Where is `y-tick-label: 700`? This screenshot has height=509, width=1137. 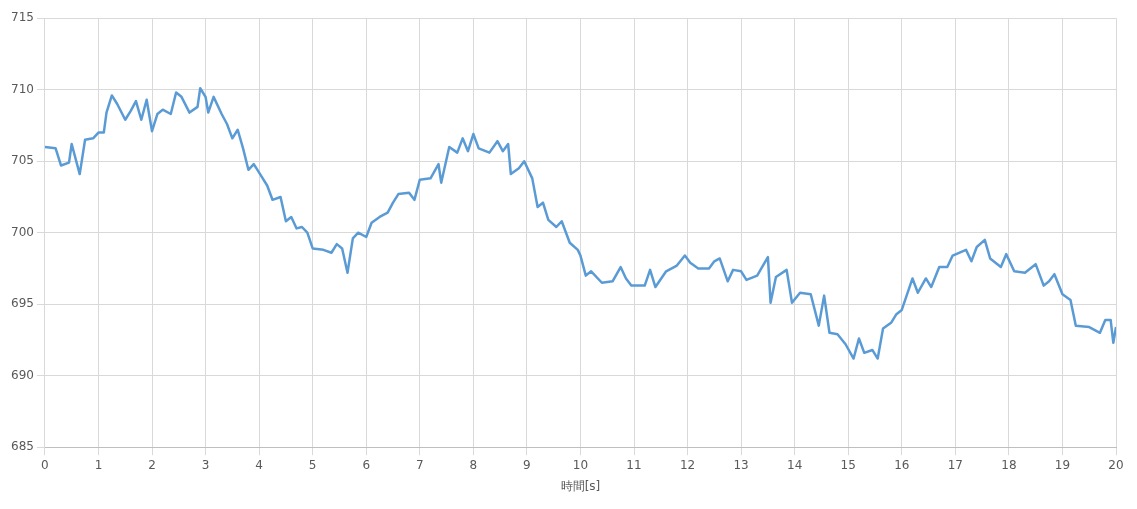
y-tick-label: 700 is located at coordinates (22, 231).